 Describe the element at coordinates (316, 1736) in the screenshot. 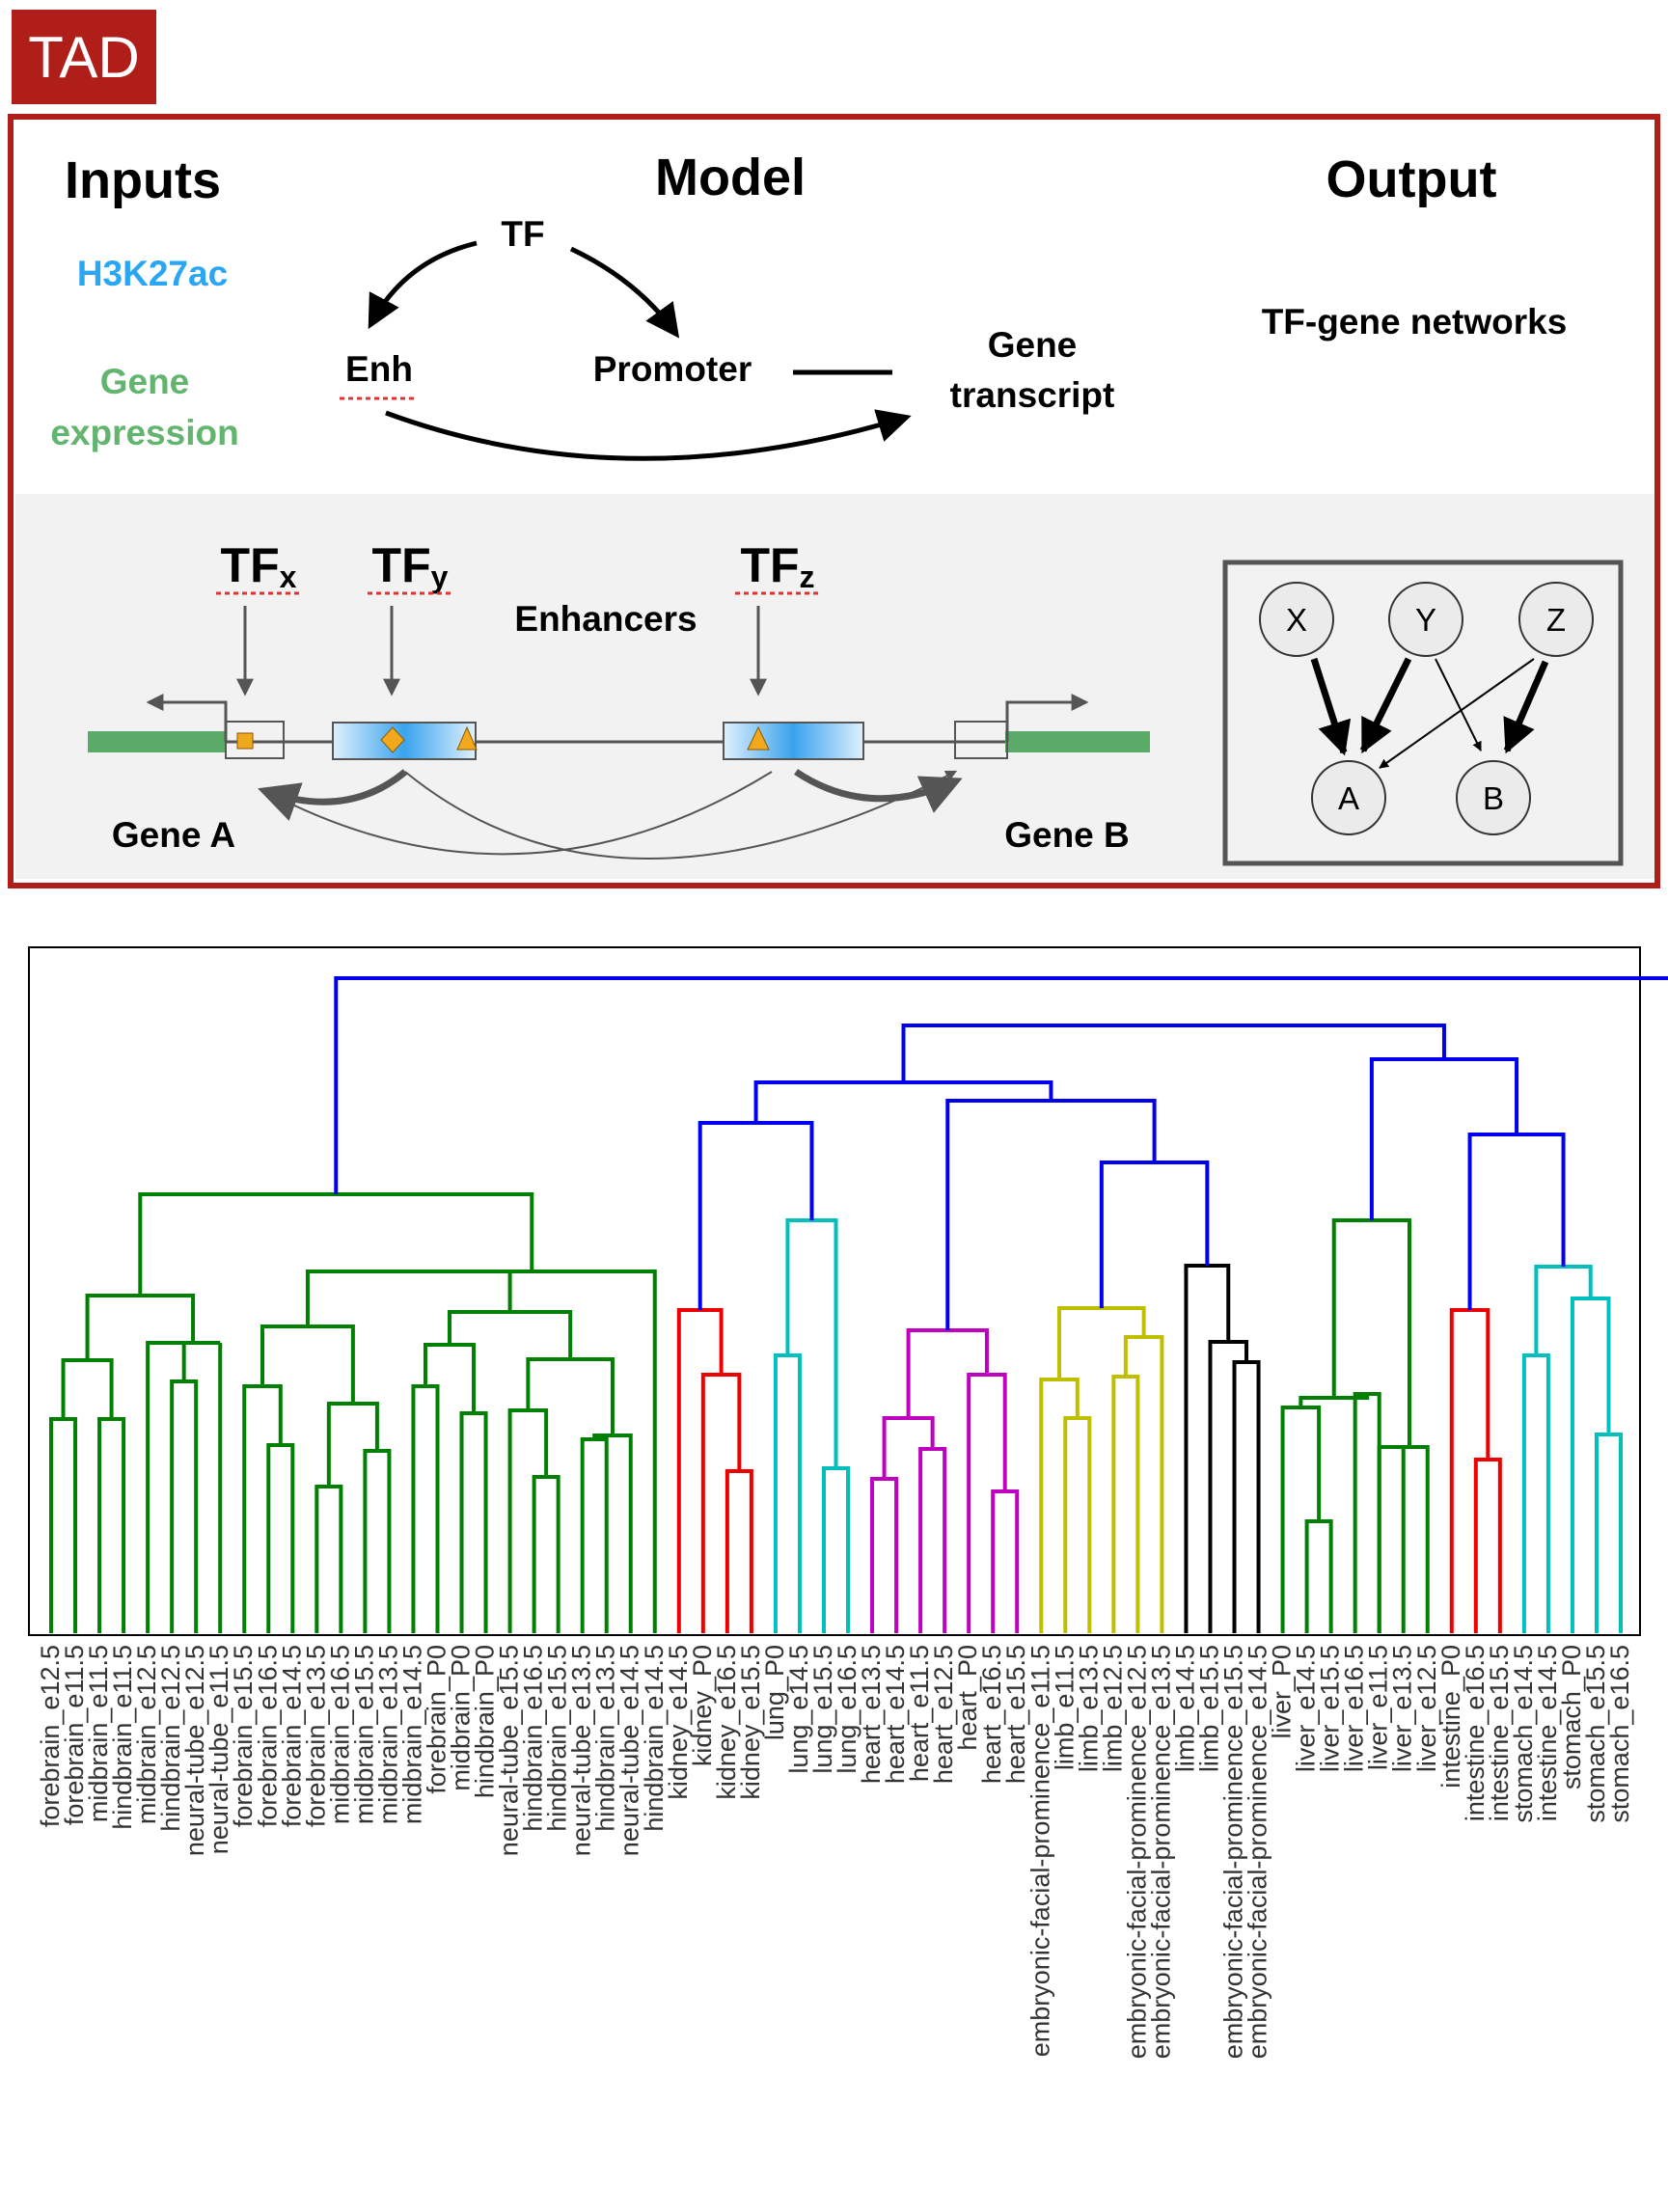

I see `leaf-label: forebrain_e13.5` at that location.